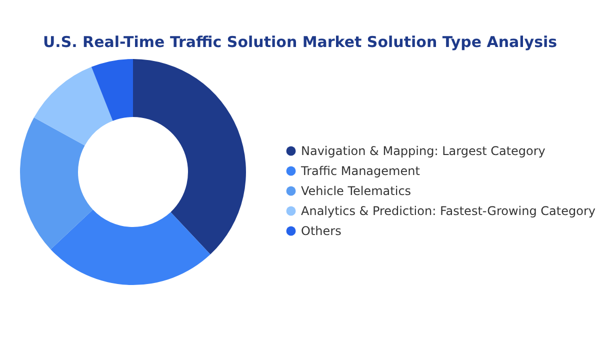 The width and height of the screenshot is (600, 337). I want to click on legend-label: Analytics & Prediction: Fastest-Growing Category, so click(448, 211).